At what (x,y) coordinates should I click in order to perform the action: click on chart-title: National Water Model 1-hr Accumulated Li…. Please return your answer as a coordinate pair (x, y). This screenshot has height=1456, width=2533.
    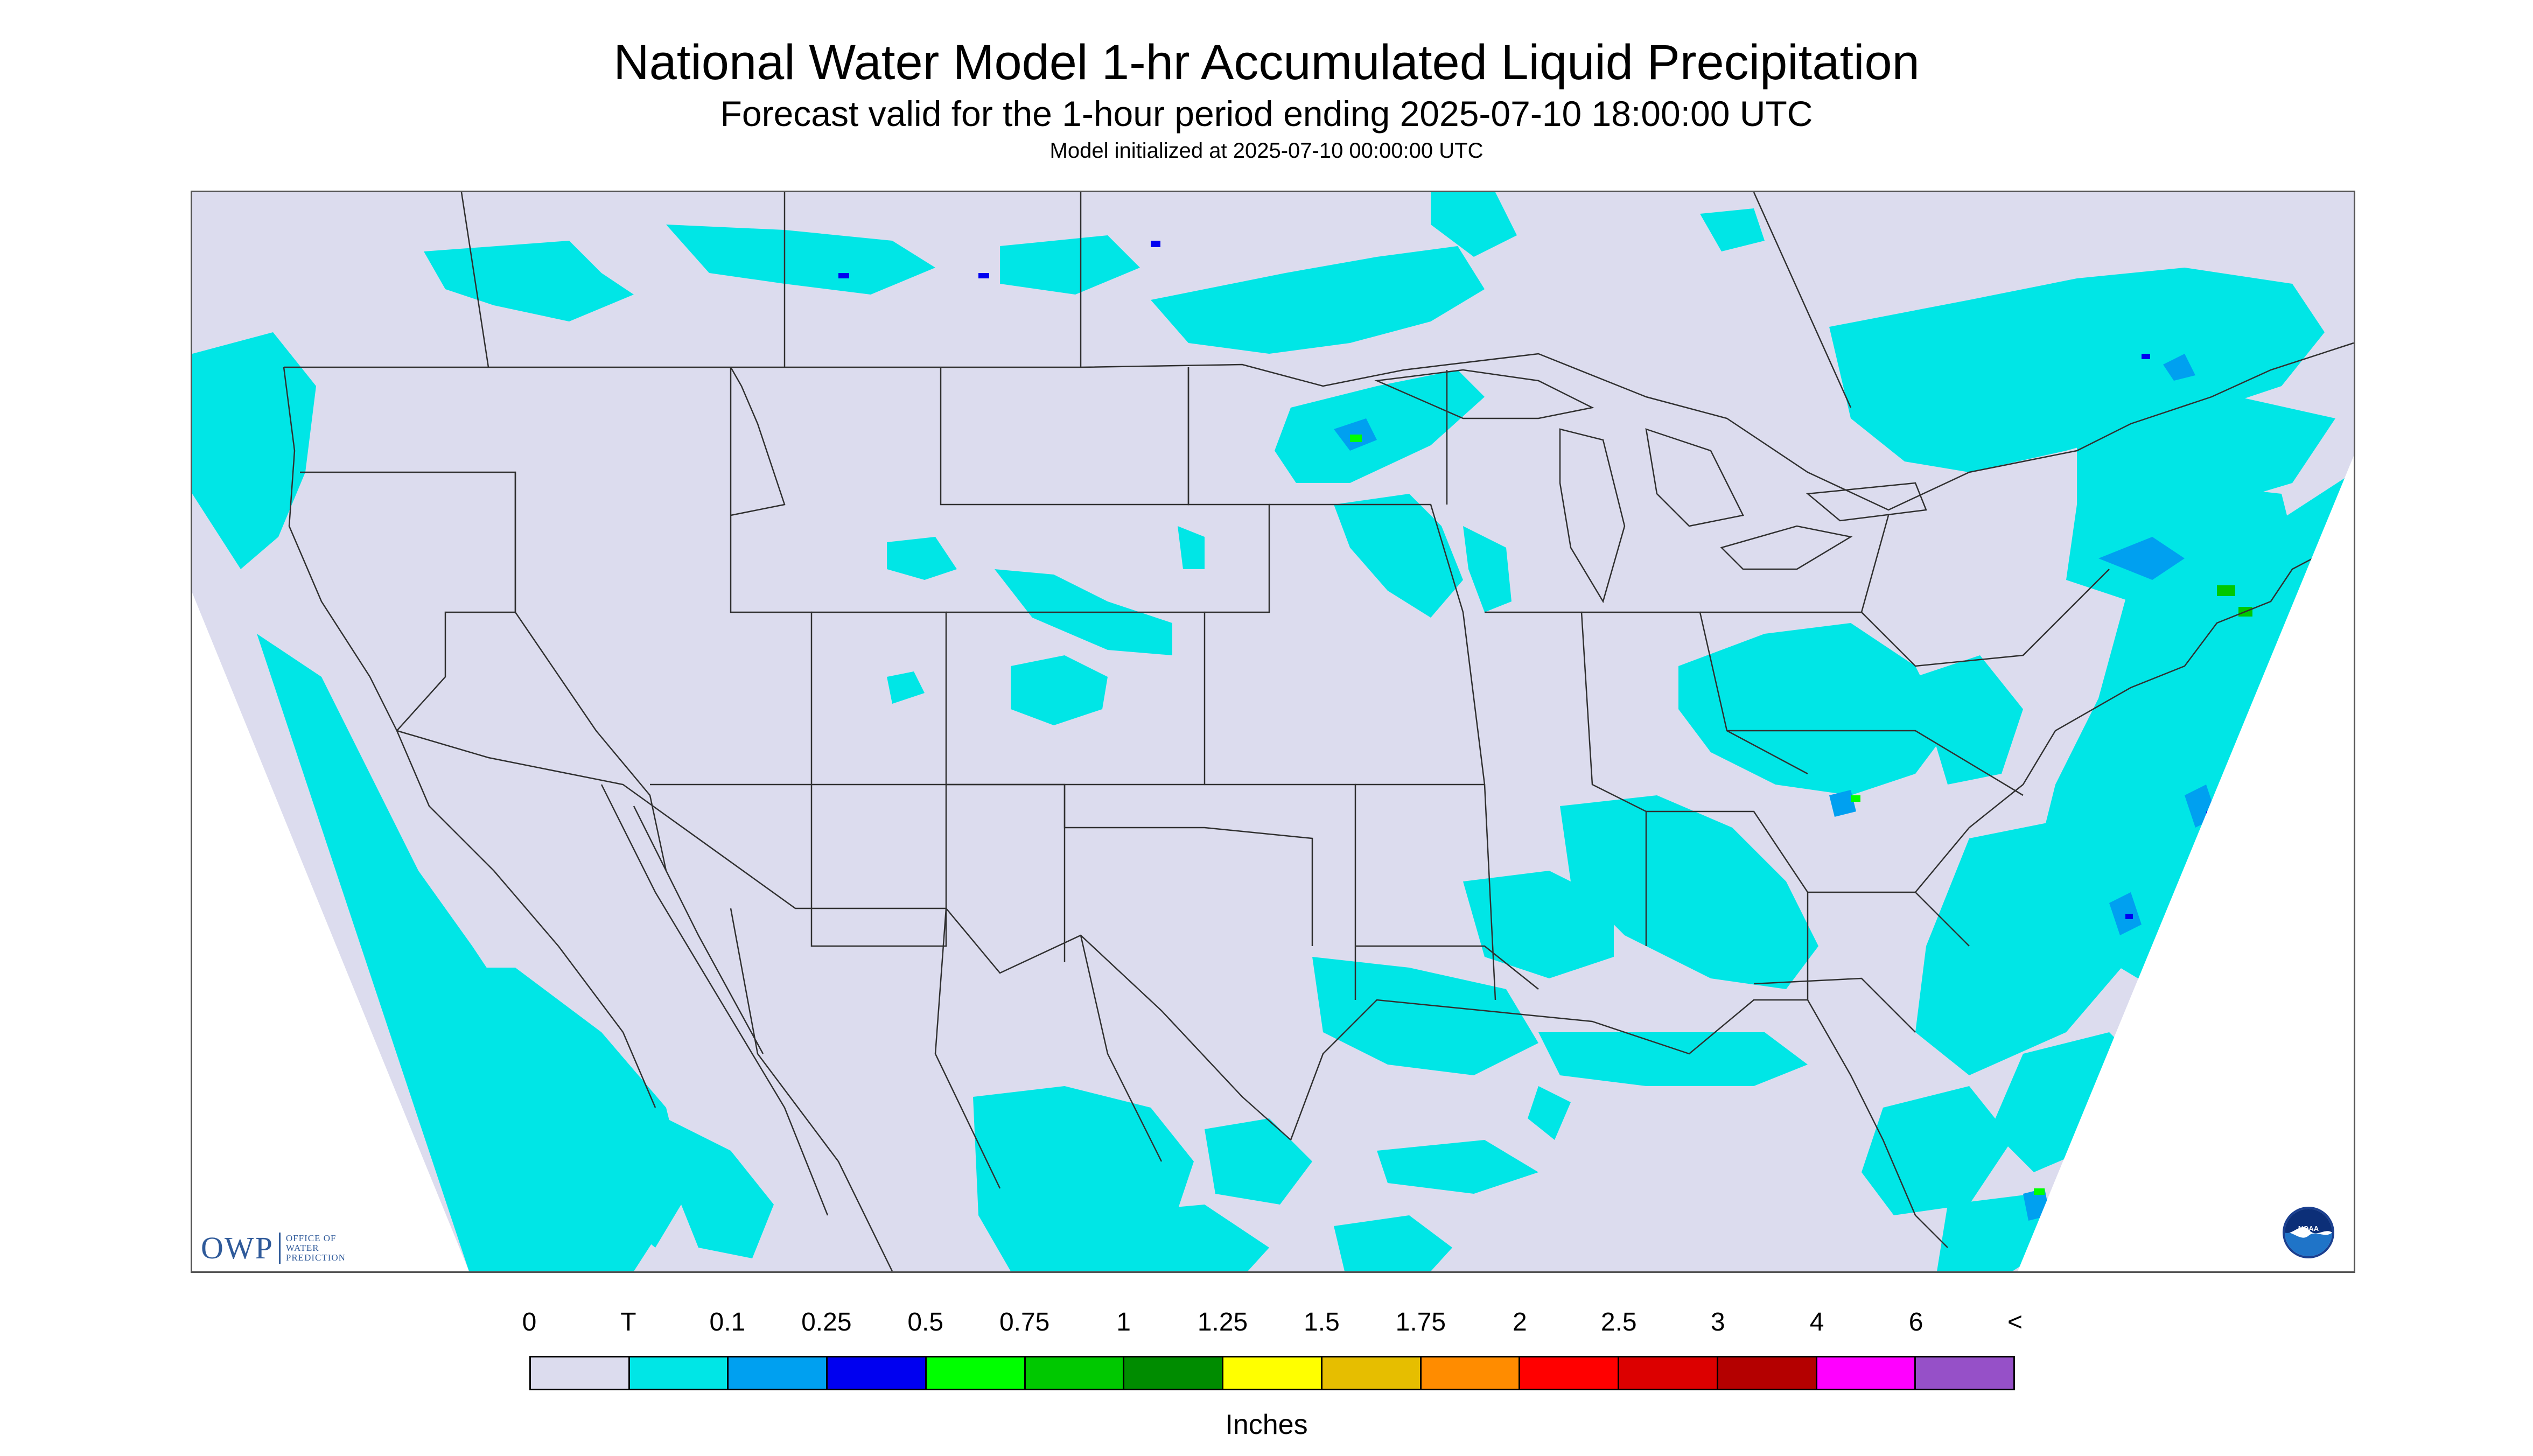
    Looking at the image, I should click on (1266, 62).